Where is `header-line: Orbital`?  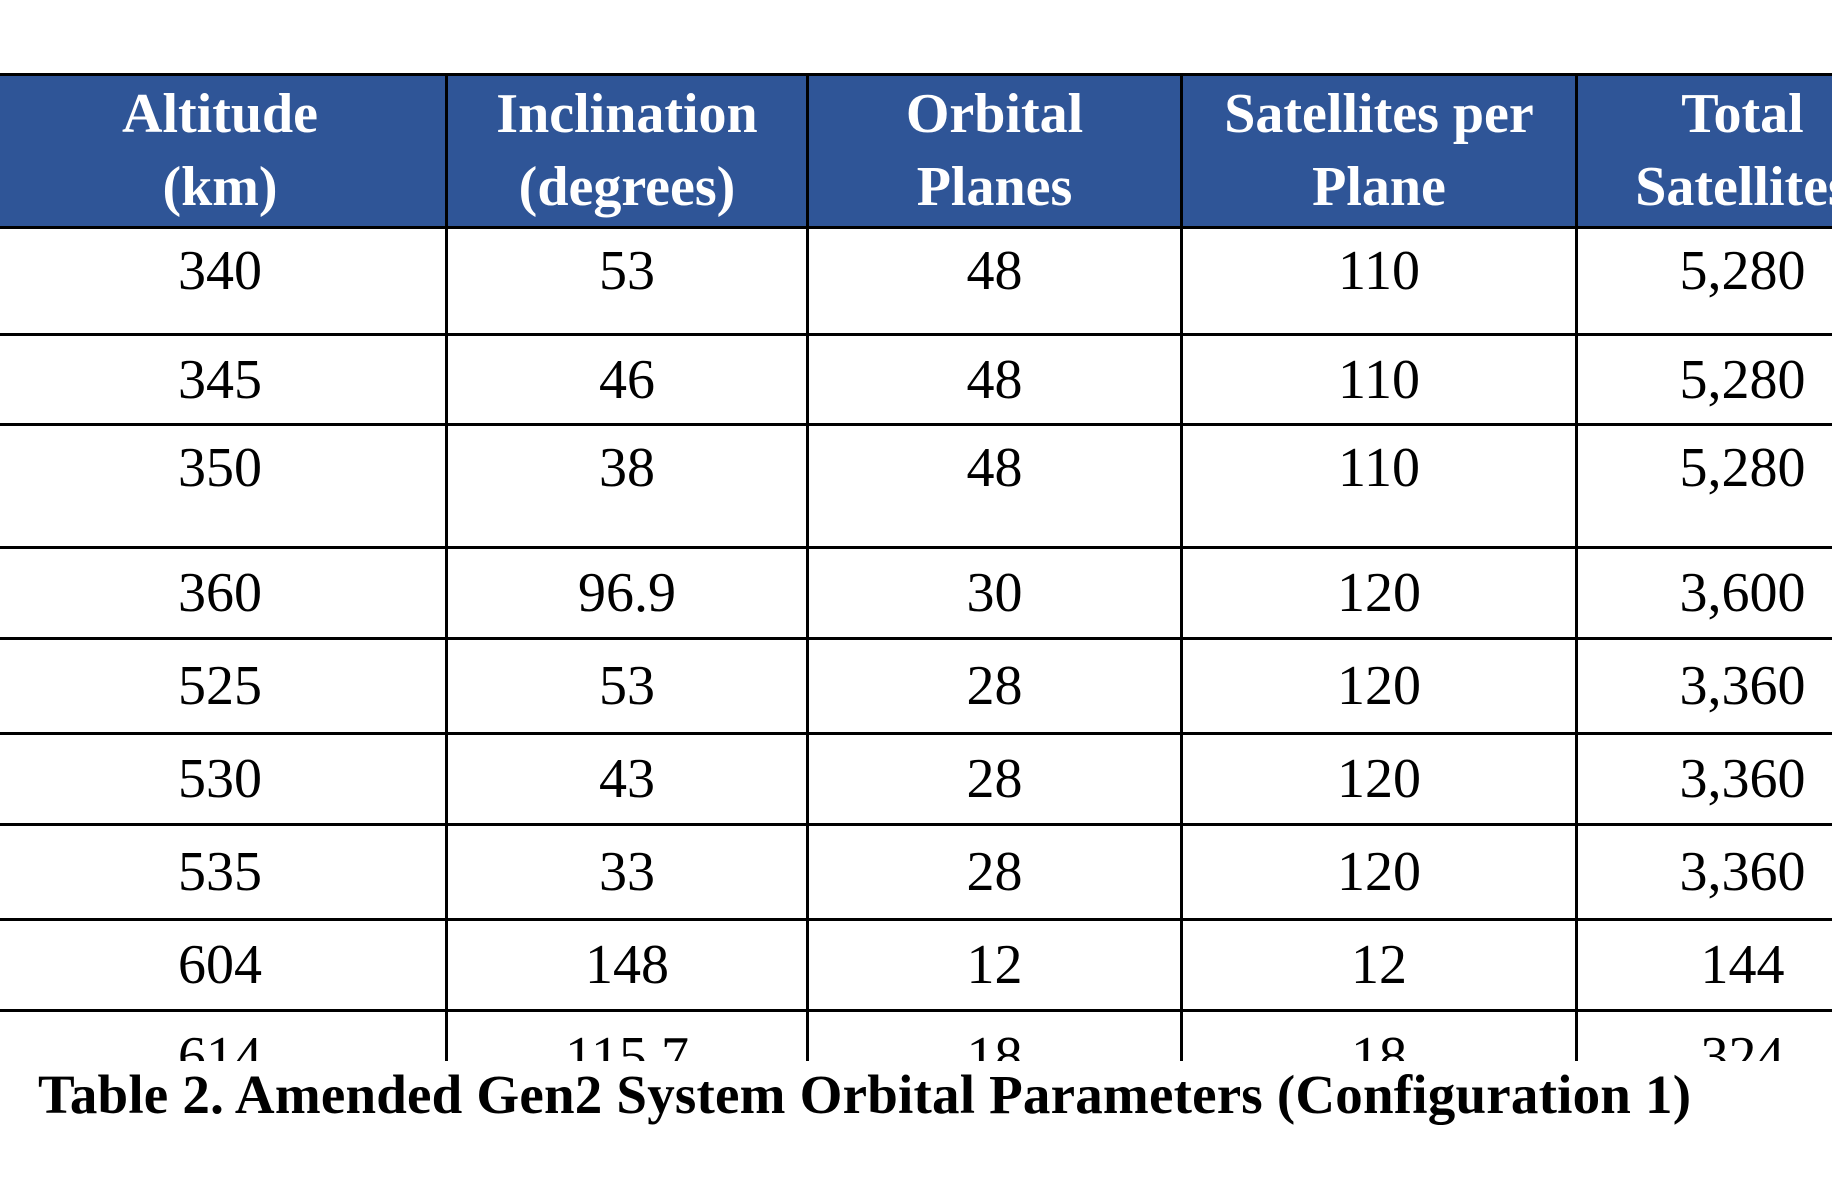
header-line: Orbital is located at coordinates (994, 114).